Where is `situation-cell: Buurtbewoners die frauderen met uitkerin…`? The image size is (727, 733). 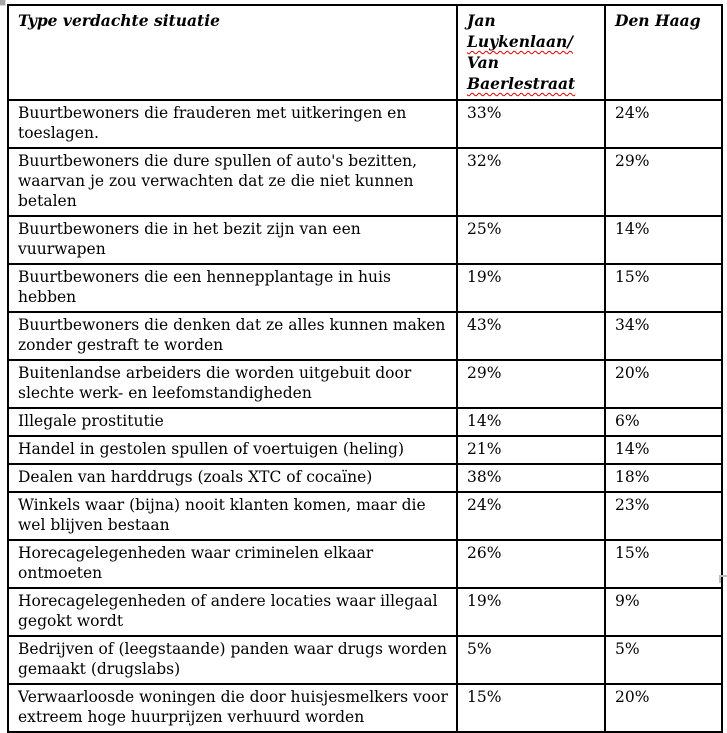 situation-cell: Buurtbewoners die frauderen met uitkerin… is located at coordinates (232, 124).